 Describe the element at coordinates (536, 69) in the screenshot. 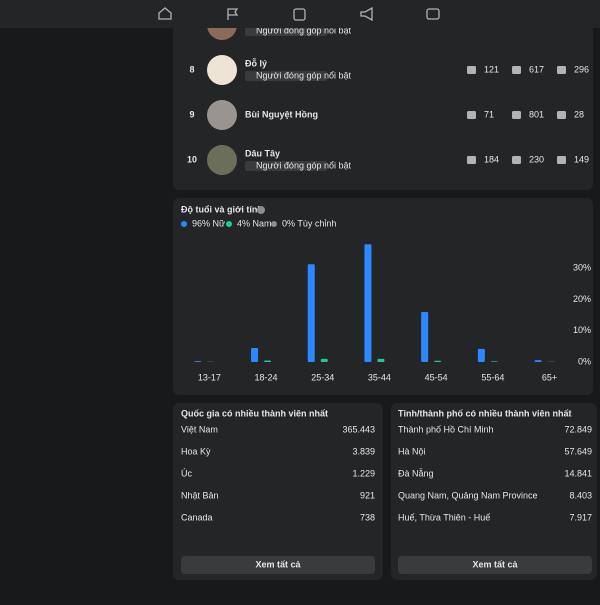

I see `comments-count: 617` at that location.